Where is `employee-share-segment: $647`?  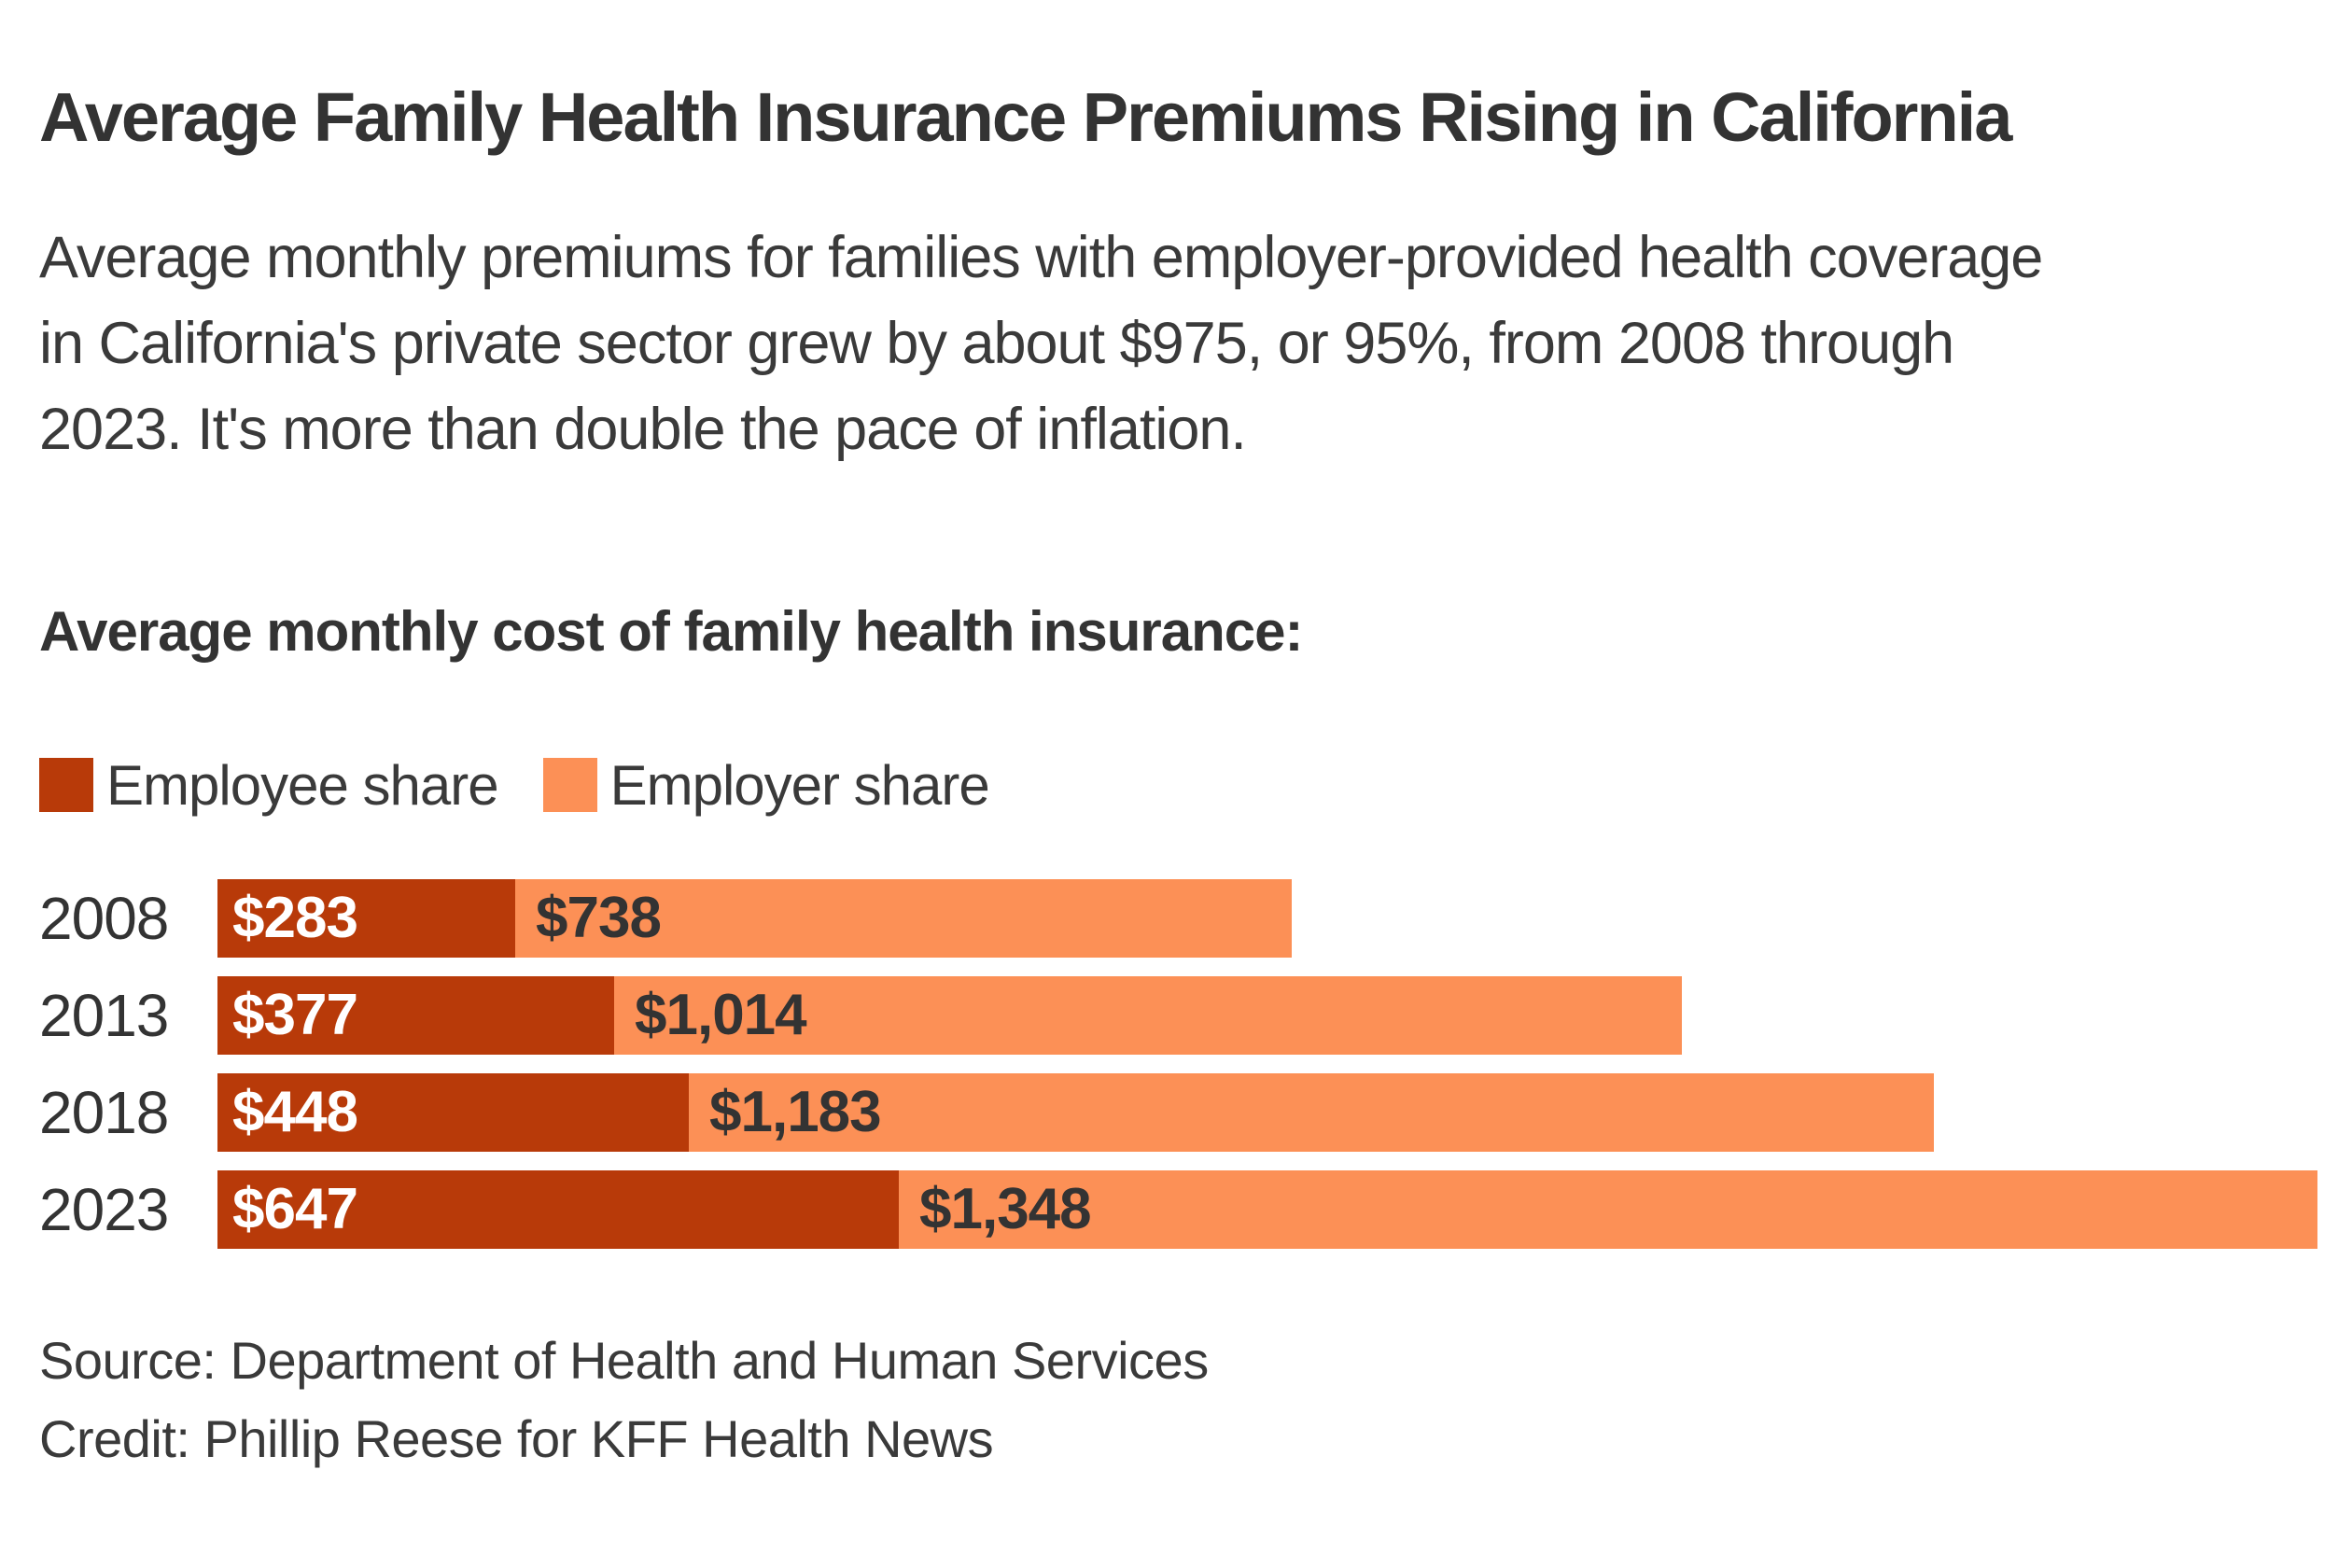 employee-share-segment: $647 is located at coordinates (558, 1209).